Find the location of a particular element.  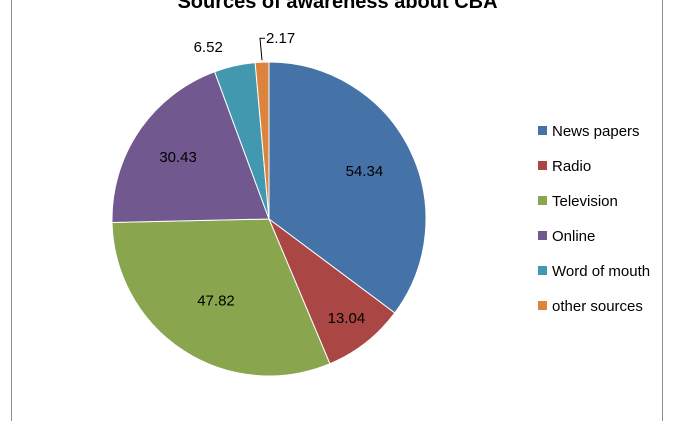

data-label-news-papers: 54.34 is located at coordinates (365, 171).